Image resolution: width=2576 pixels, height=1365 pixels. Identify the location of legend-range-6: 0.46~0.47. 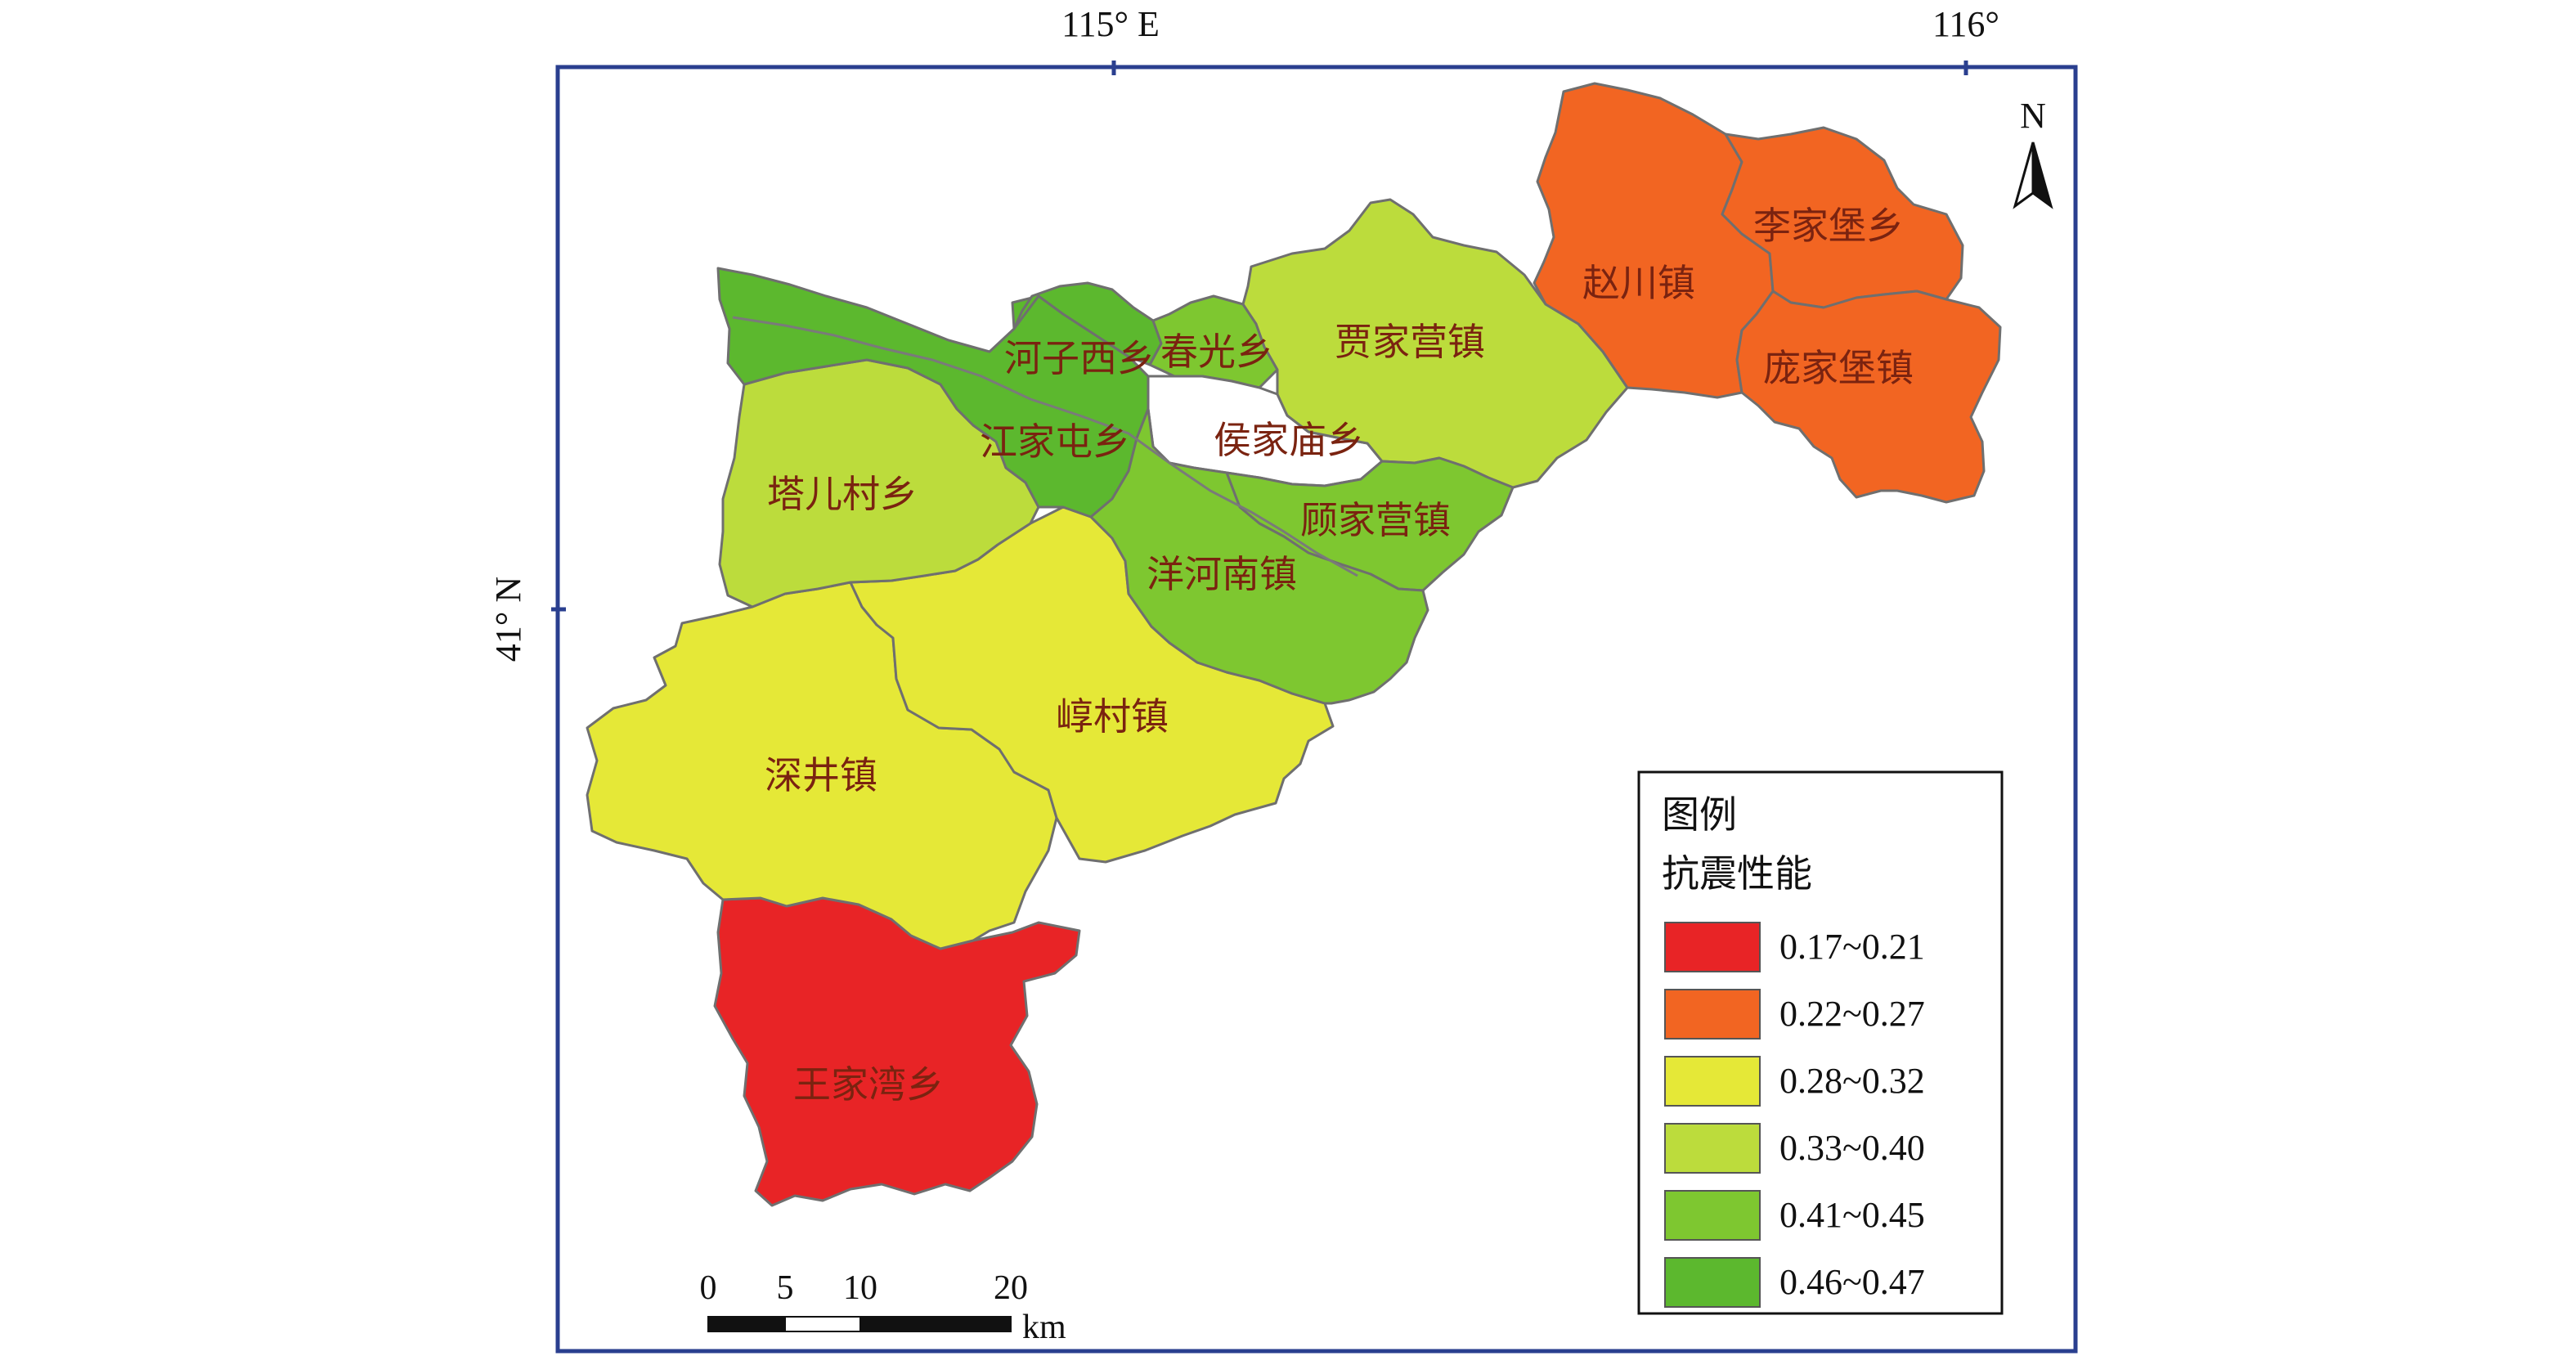
(1852, 1282).